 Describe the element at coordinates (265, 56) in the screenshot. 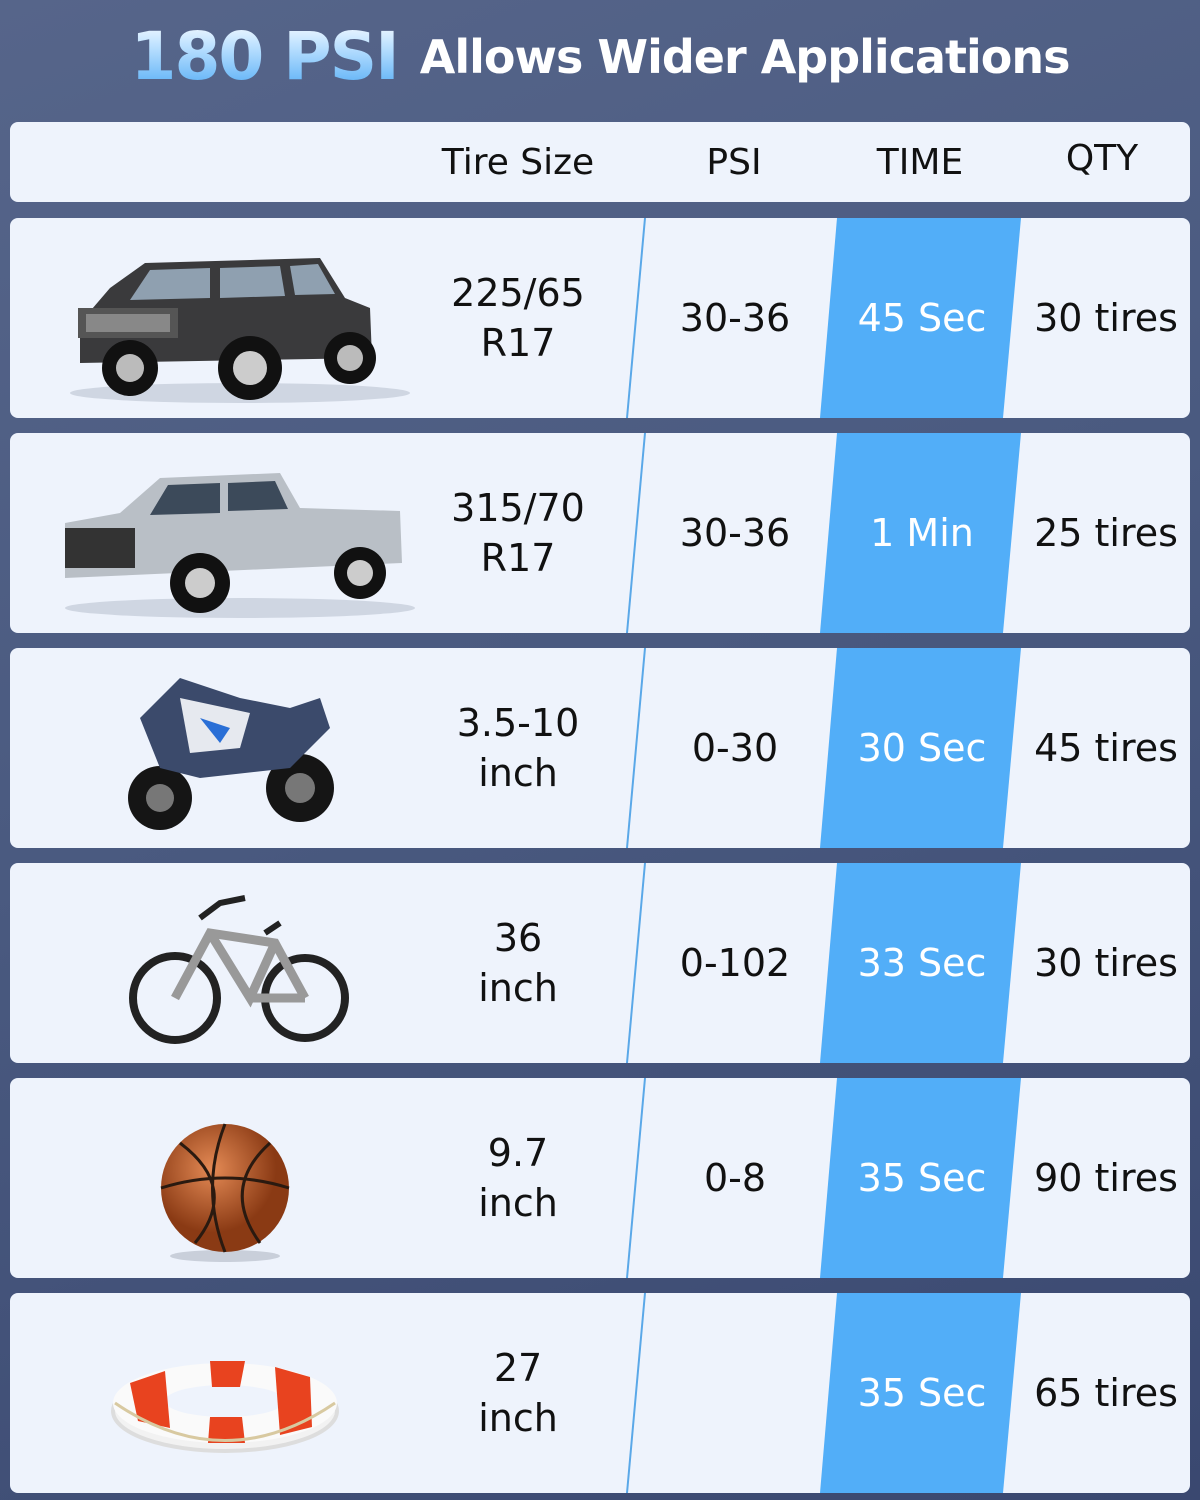

I see `title-highlight: 180 PSI` at that location.